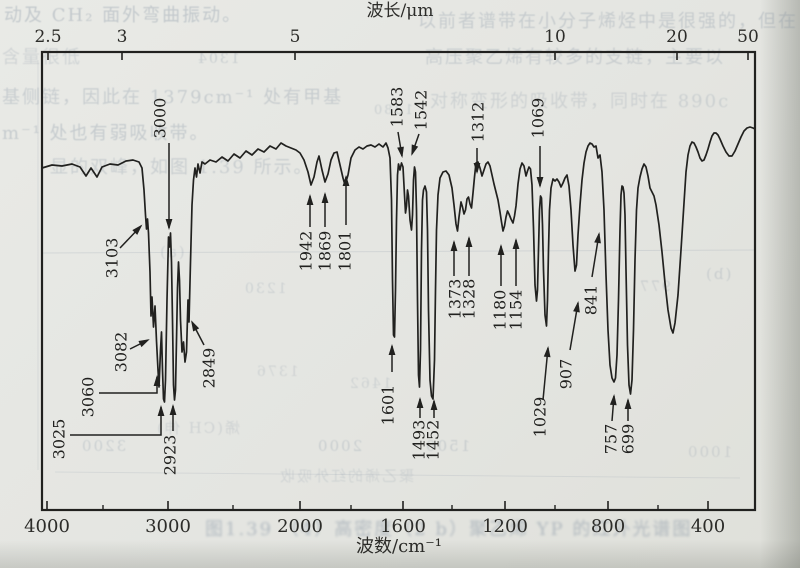 This screenshot has height=568, width=800. I want to click on peak-label-1452: 1452, so click(433, 440).